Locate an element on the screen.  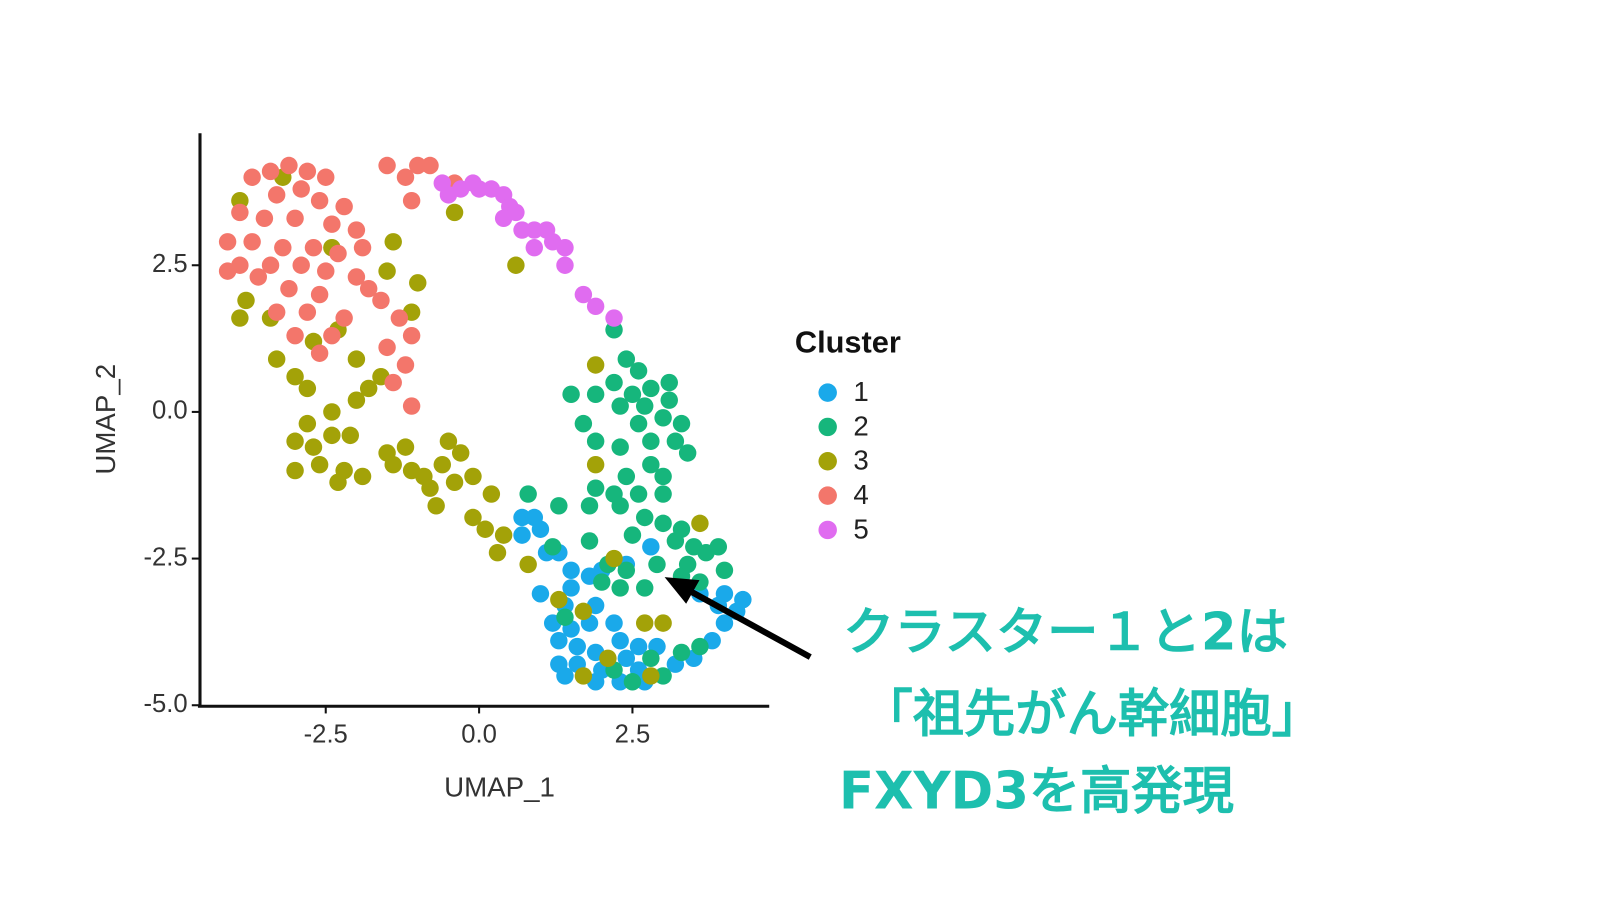
x-tick-label: -2.5 is located at coordinates (326, 735).